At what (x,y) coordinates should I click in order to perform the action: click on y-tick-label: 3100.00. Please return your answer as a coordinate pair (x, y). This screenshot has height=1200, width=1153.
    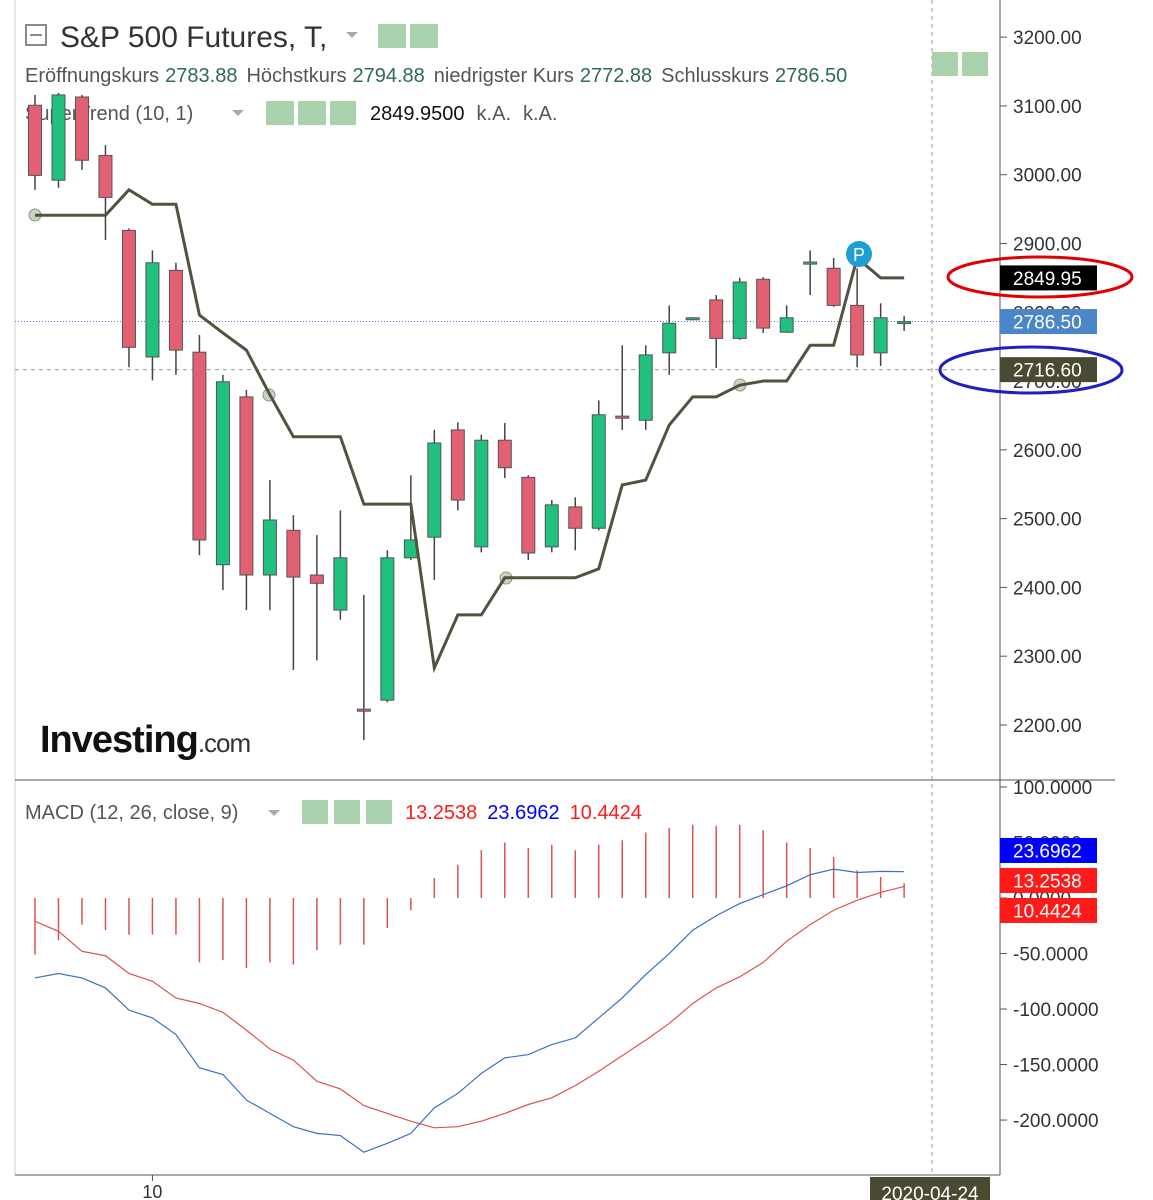
    Looking at the image, I should click on (1047, 107).